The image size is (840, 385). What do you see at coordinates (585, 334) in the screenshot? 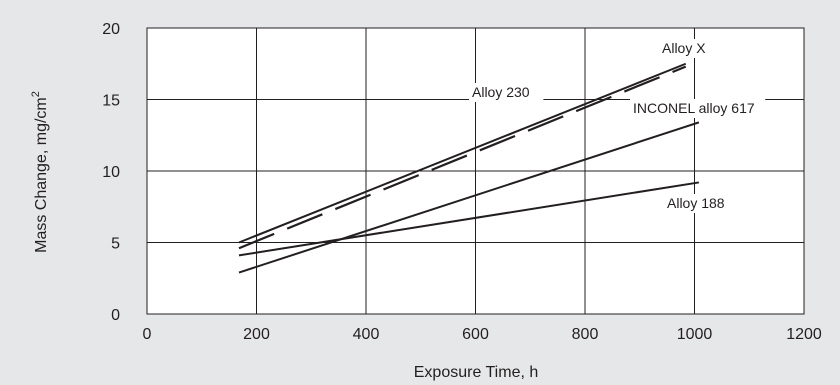
I see `x-tick-label: 800` at bounding box center [585, 334].